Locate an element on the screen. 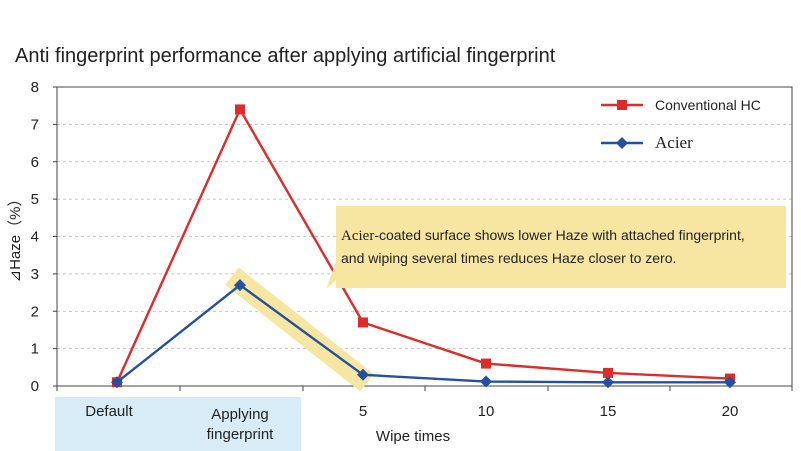 This screenshot has width=801, height=451. legend-marker-acier is located at coordinates (622, 143).